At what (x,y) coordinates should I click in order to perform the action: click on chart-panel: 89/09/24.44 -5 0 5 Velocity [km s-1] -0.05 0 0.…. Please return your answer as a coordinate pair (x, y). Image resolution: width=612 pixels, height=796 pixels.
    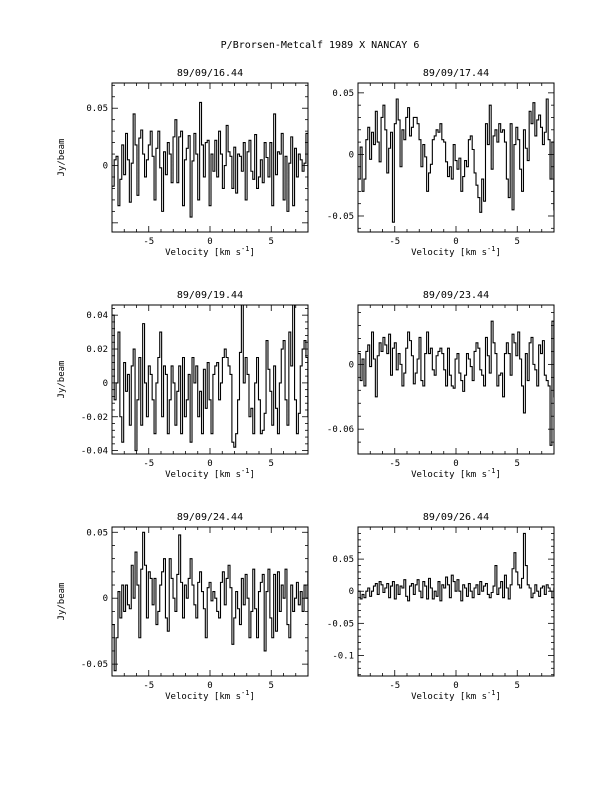
    Looking at the image, I should click on (183, 607).